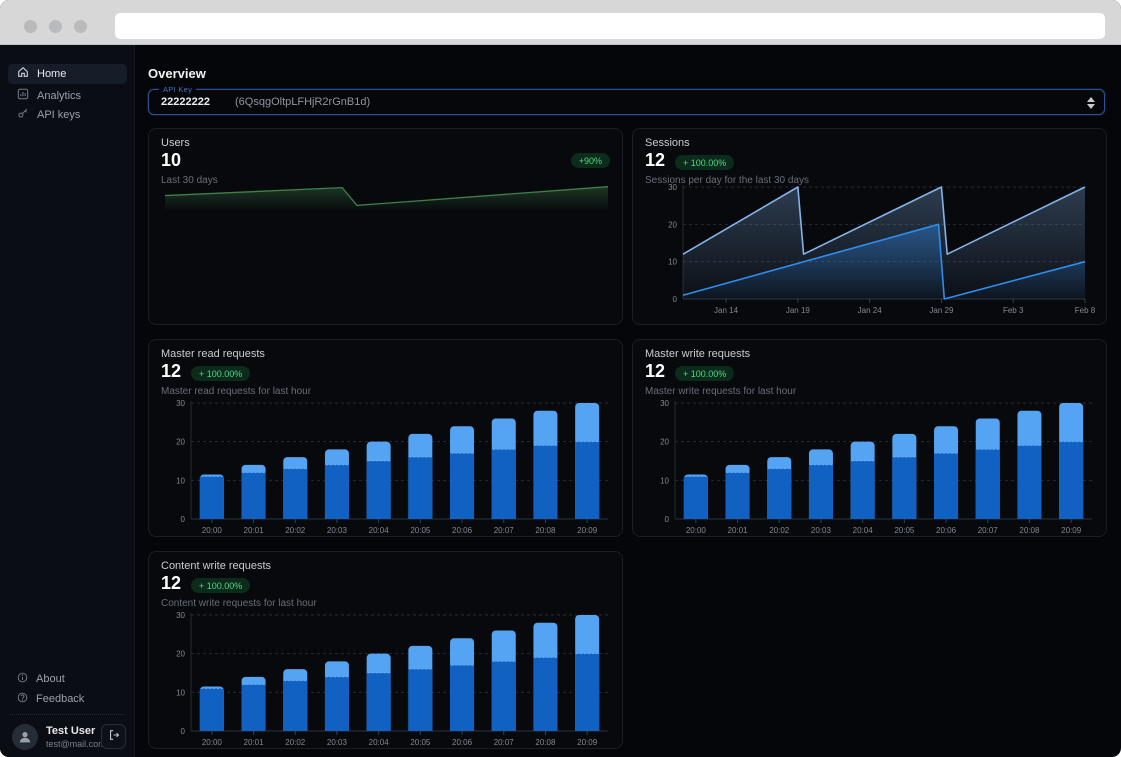 This screenshot has height=757, width=1121. I want to click on svg-text: Jan 14, so click(726, 310).